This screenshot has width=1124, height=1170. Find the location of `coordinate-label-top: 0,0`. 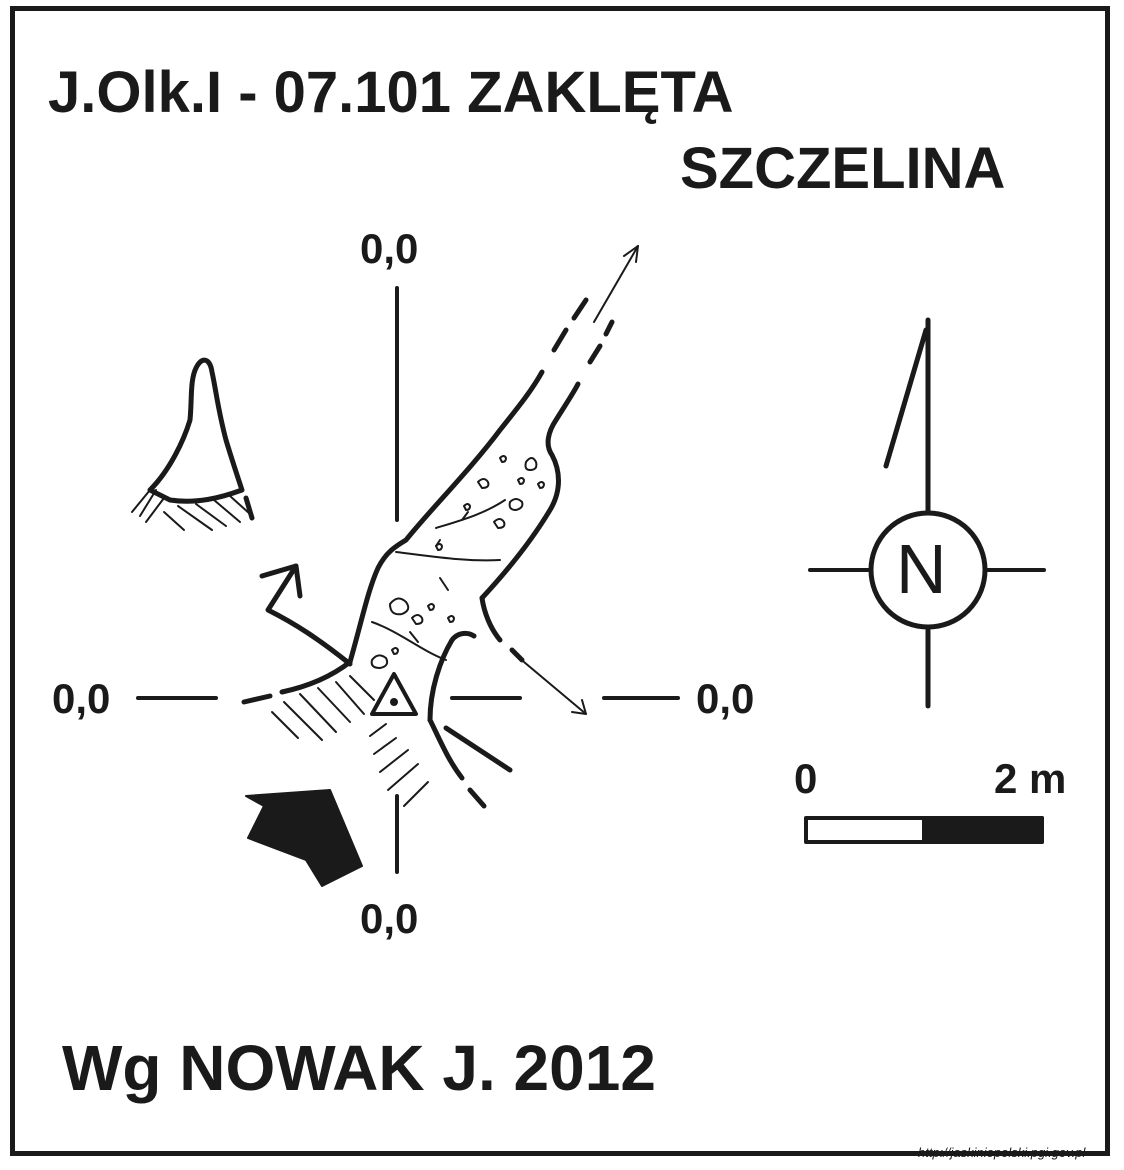

coordinate-label-top: 0,0 is located at coordinates (389, 248).